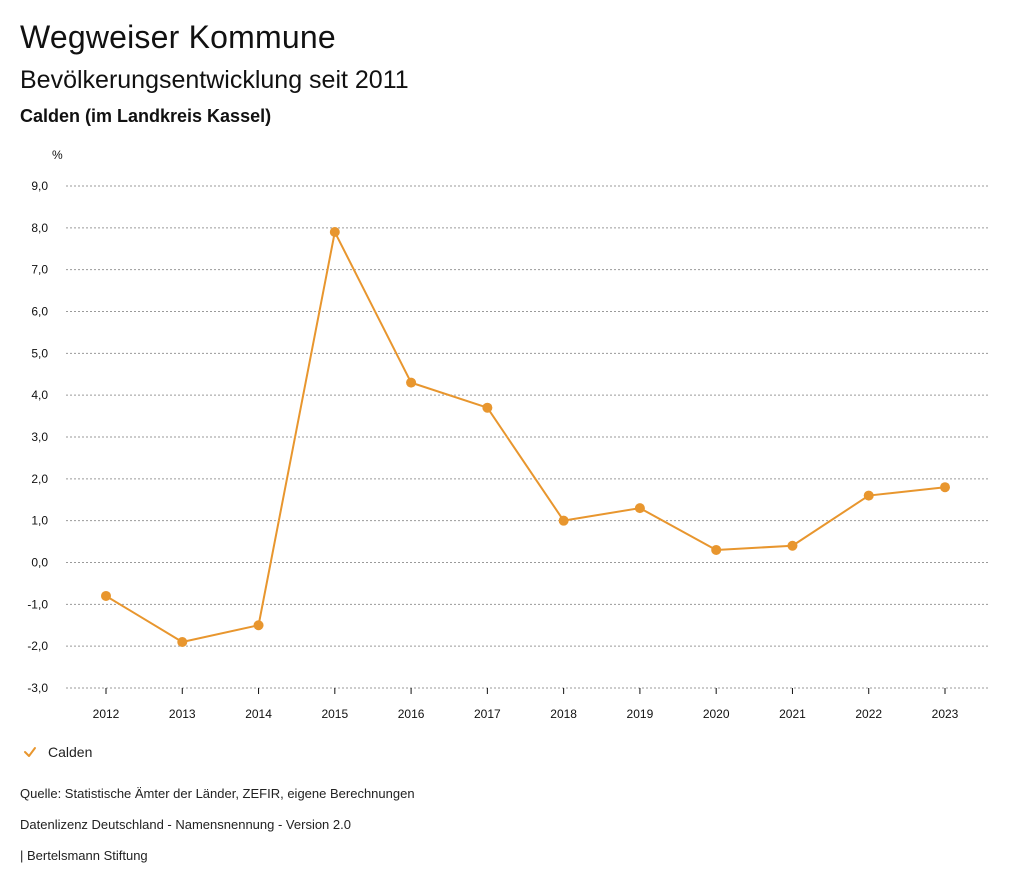  What do you see at coordinates (945, 487) in the screenshot?
I see `data-point-2023` at bounding box center [945, 487].